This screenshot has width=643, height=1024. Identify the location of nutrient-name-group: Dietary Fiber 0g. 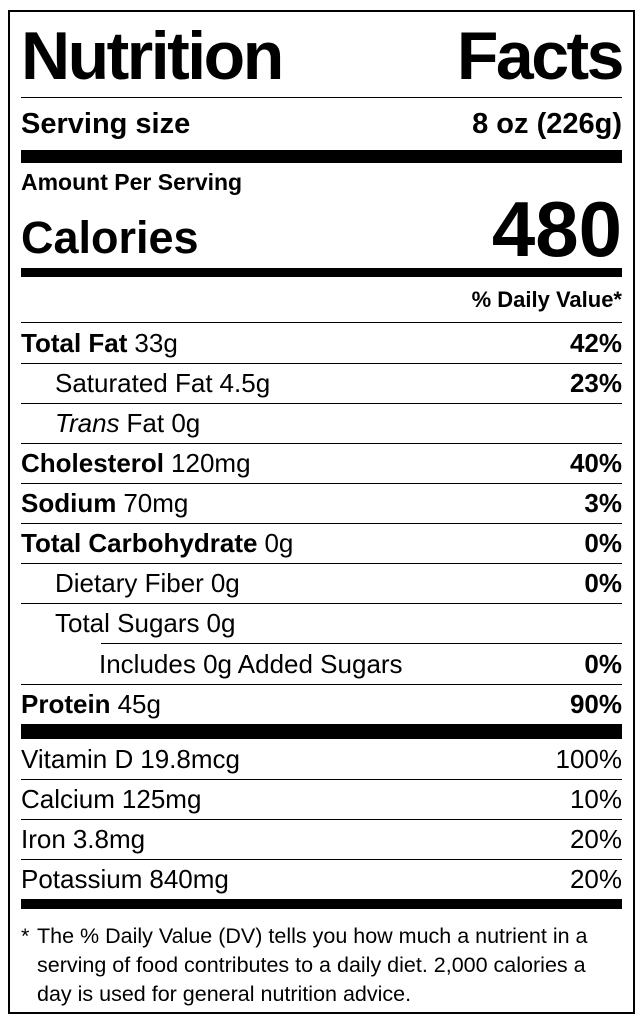
(147, 583).